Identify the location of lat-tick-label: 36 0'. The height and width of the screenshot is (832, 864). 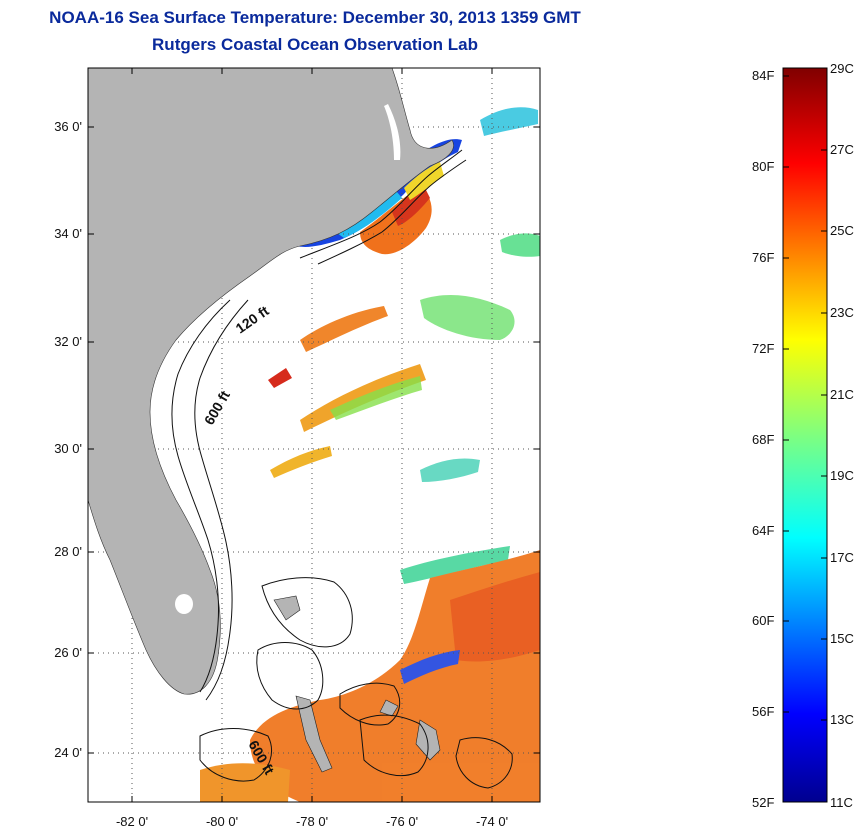
(68, 126).